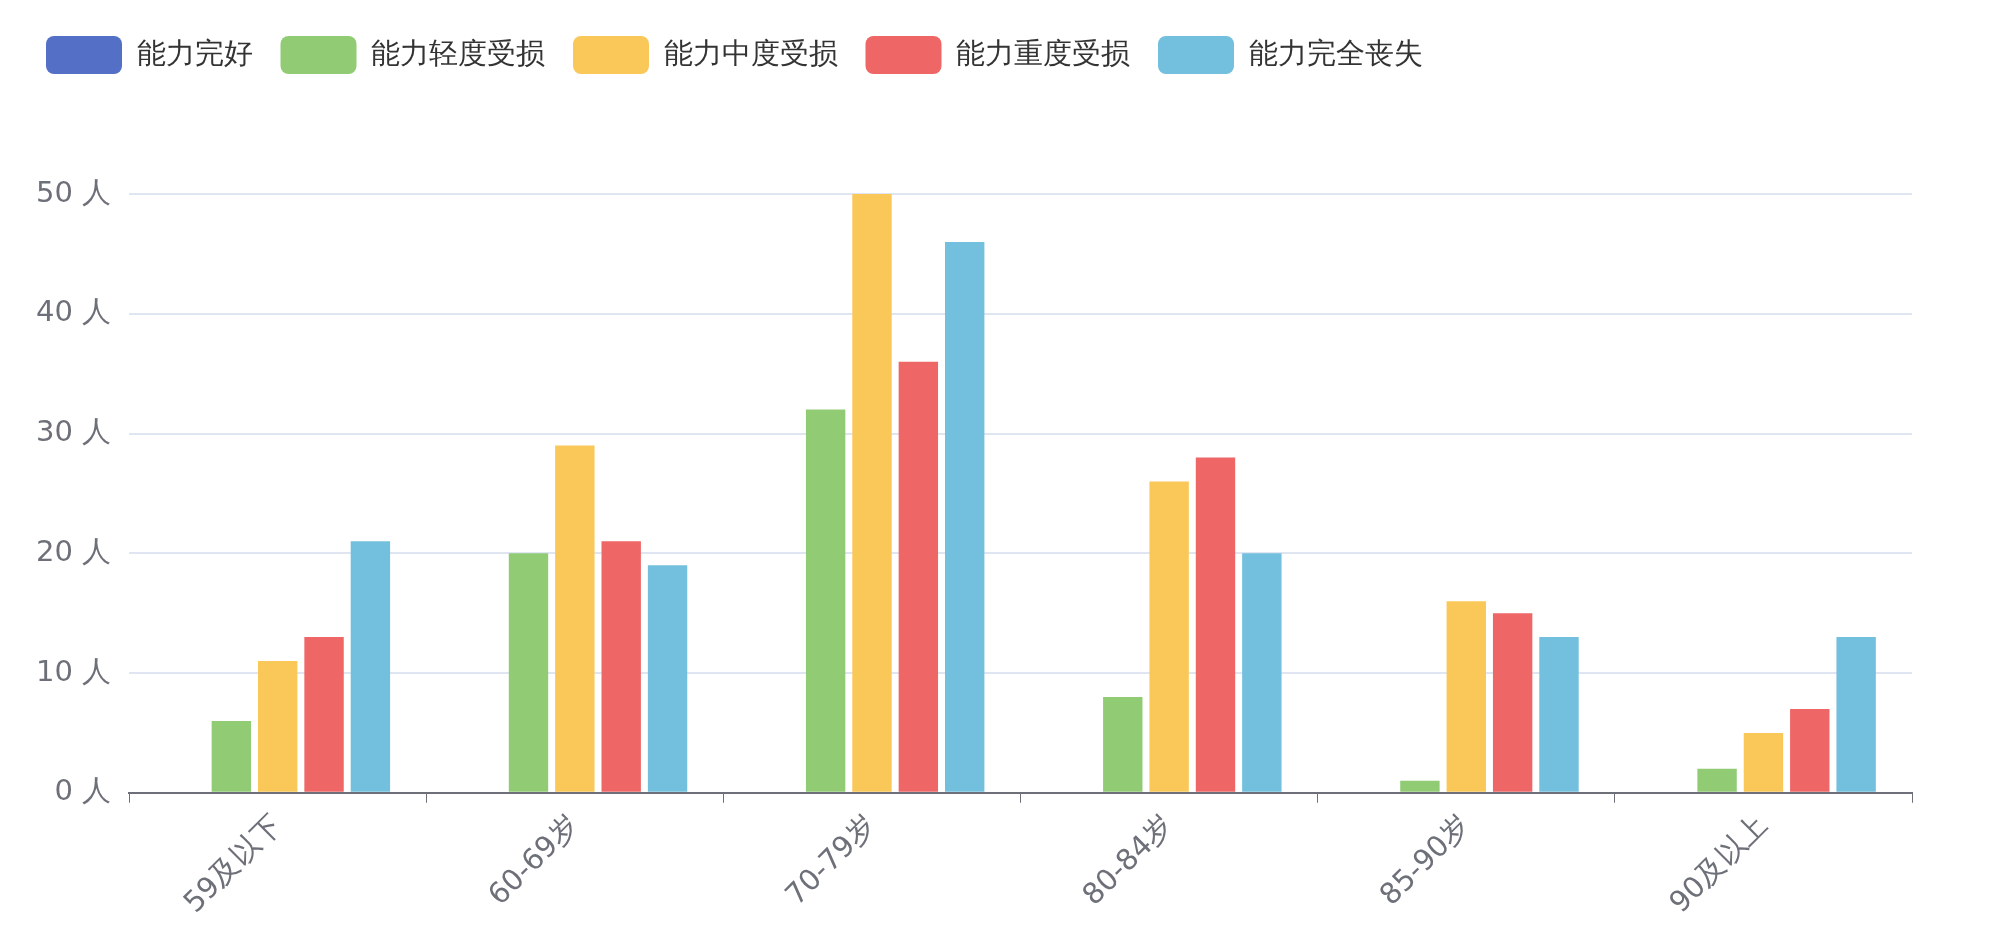  What do you see at coordinates (750, 52) in the screenshot?
I see `legend-label: 能力中度受损` at bounding box center [750, 52].